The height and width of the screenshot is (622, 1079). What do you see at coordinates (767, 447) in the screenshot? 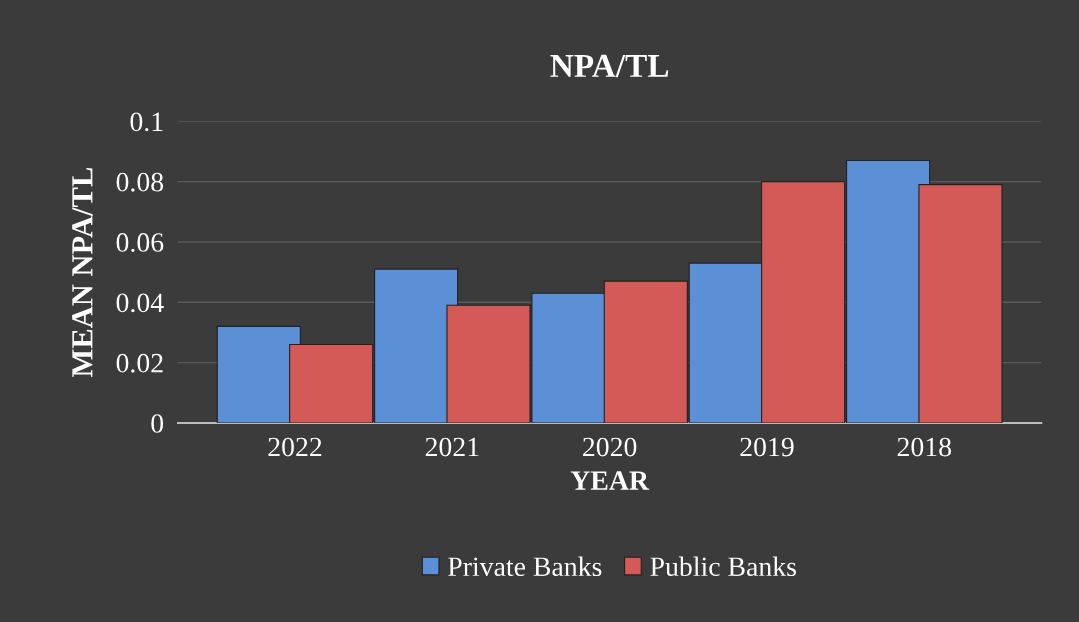
I see `x-tick-label: 2019` at bounding box center [767, 447].